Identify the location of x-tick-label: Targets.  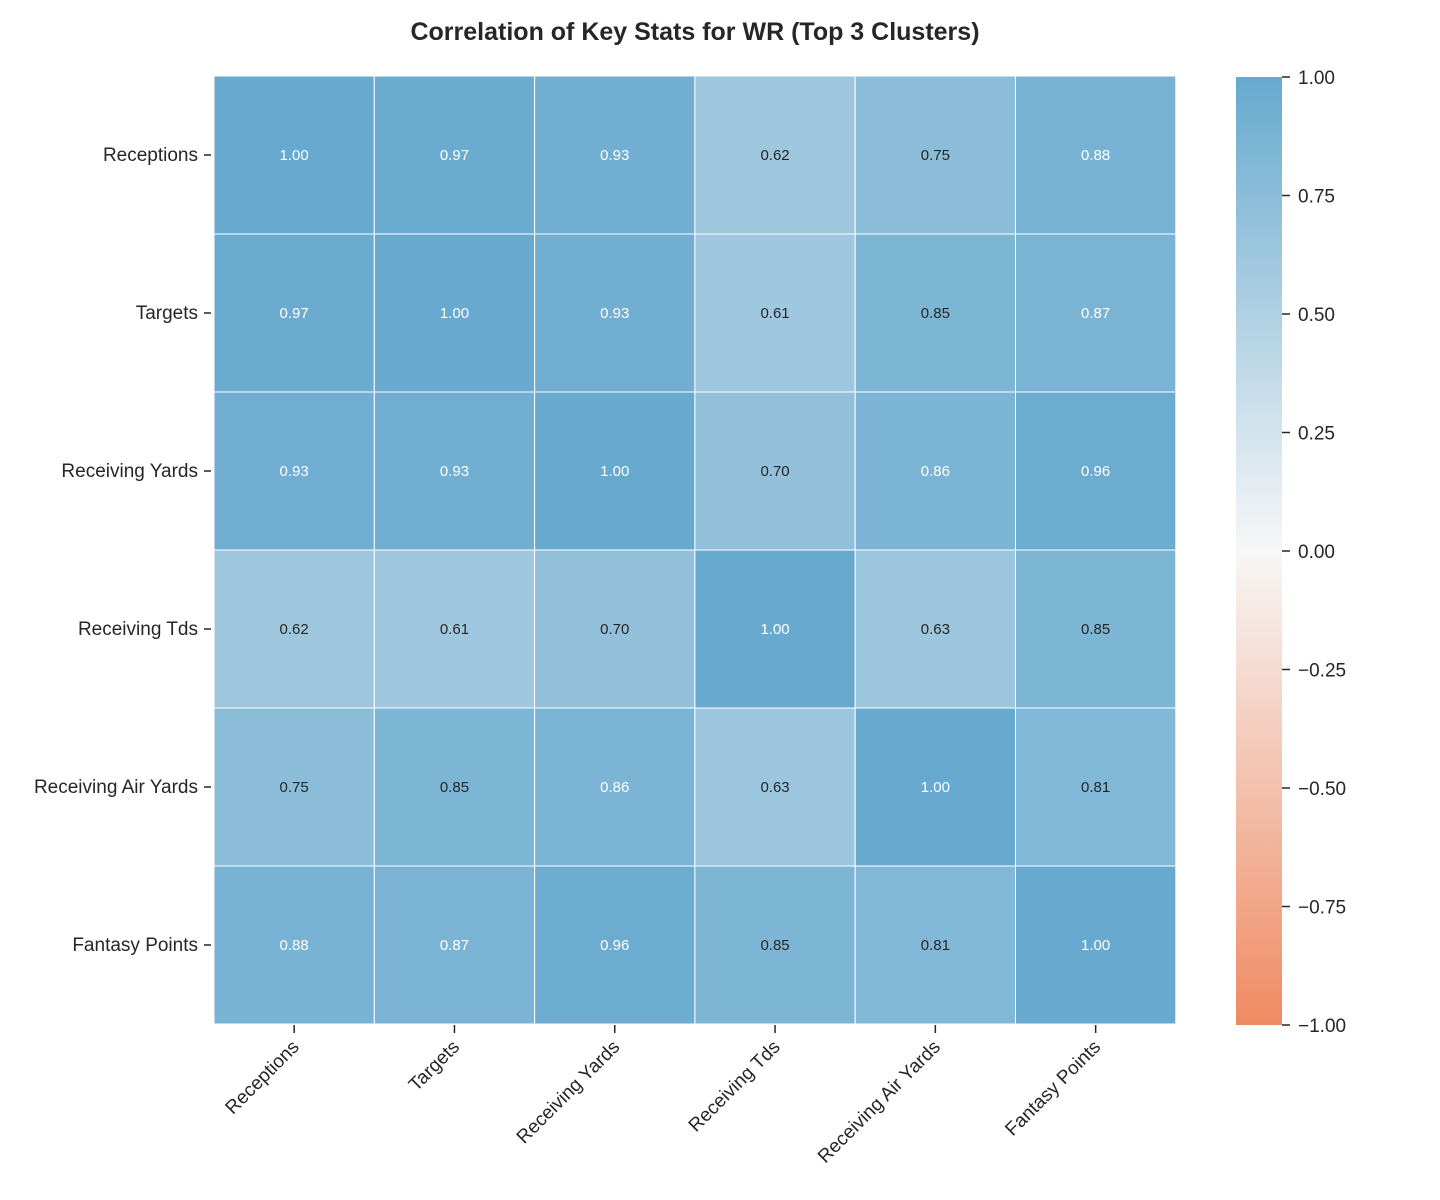
(434, 1066).